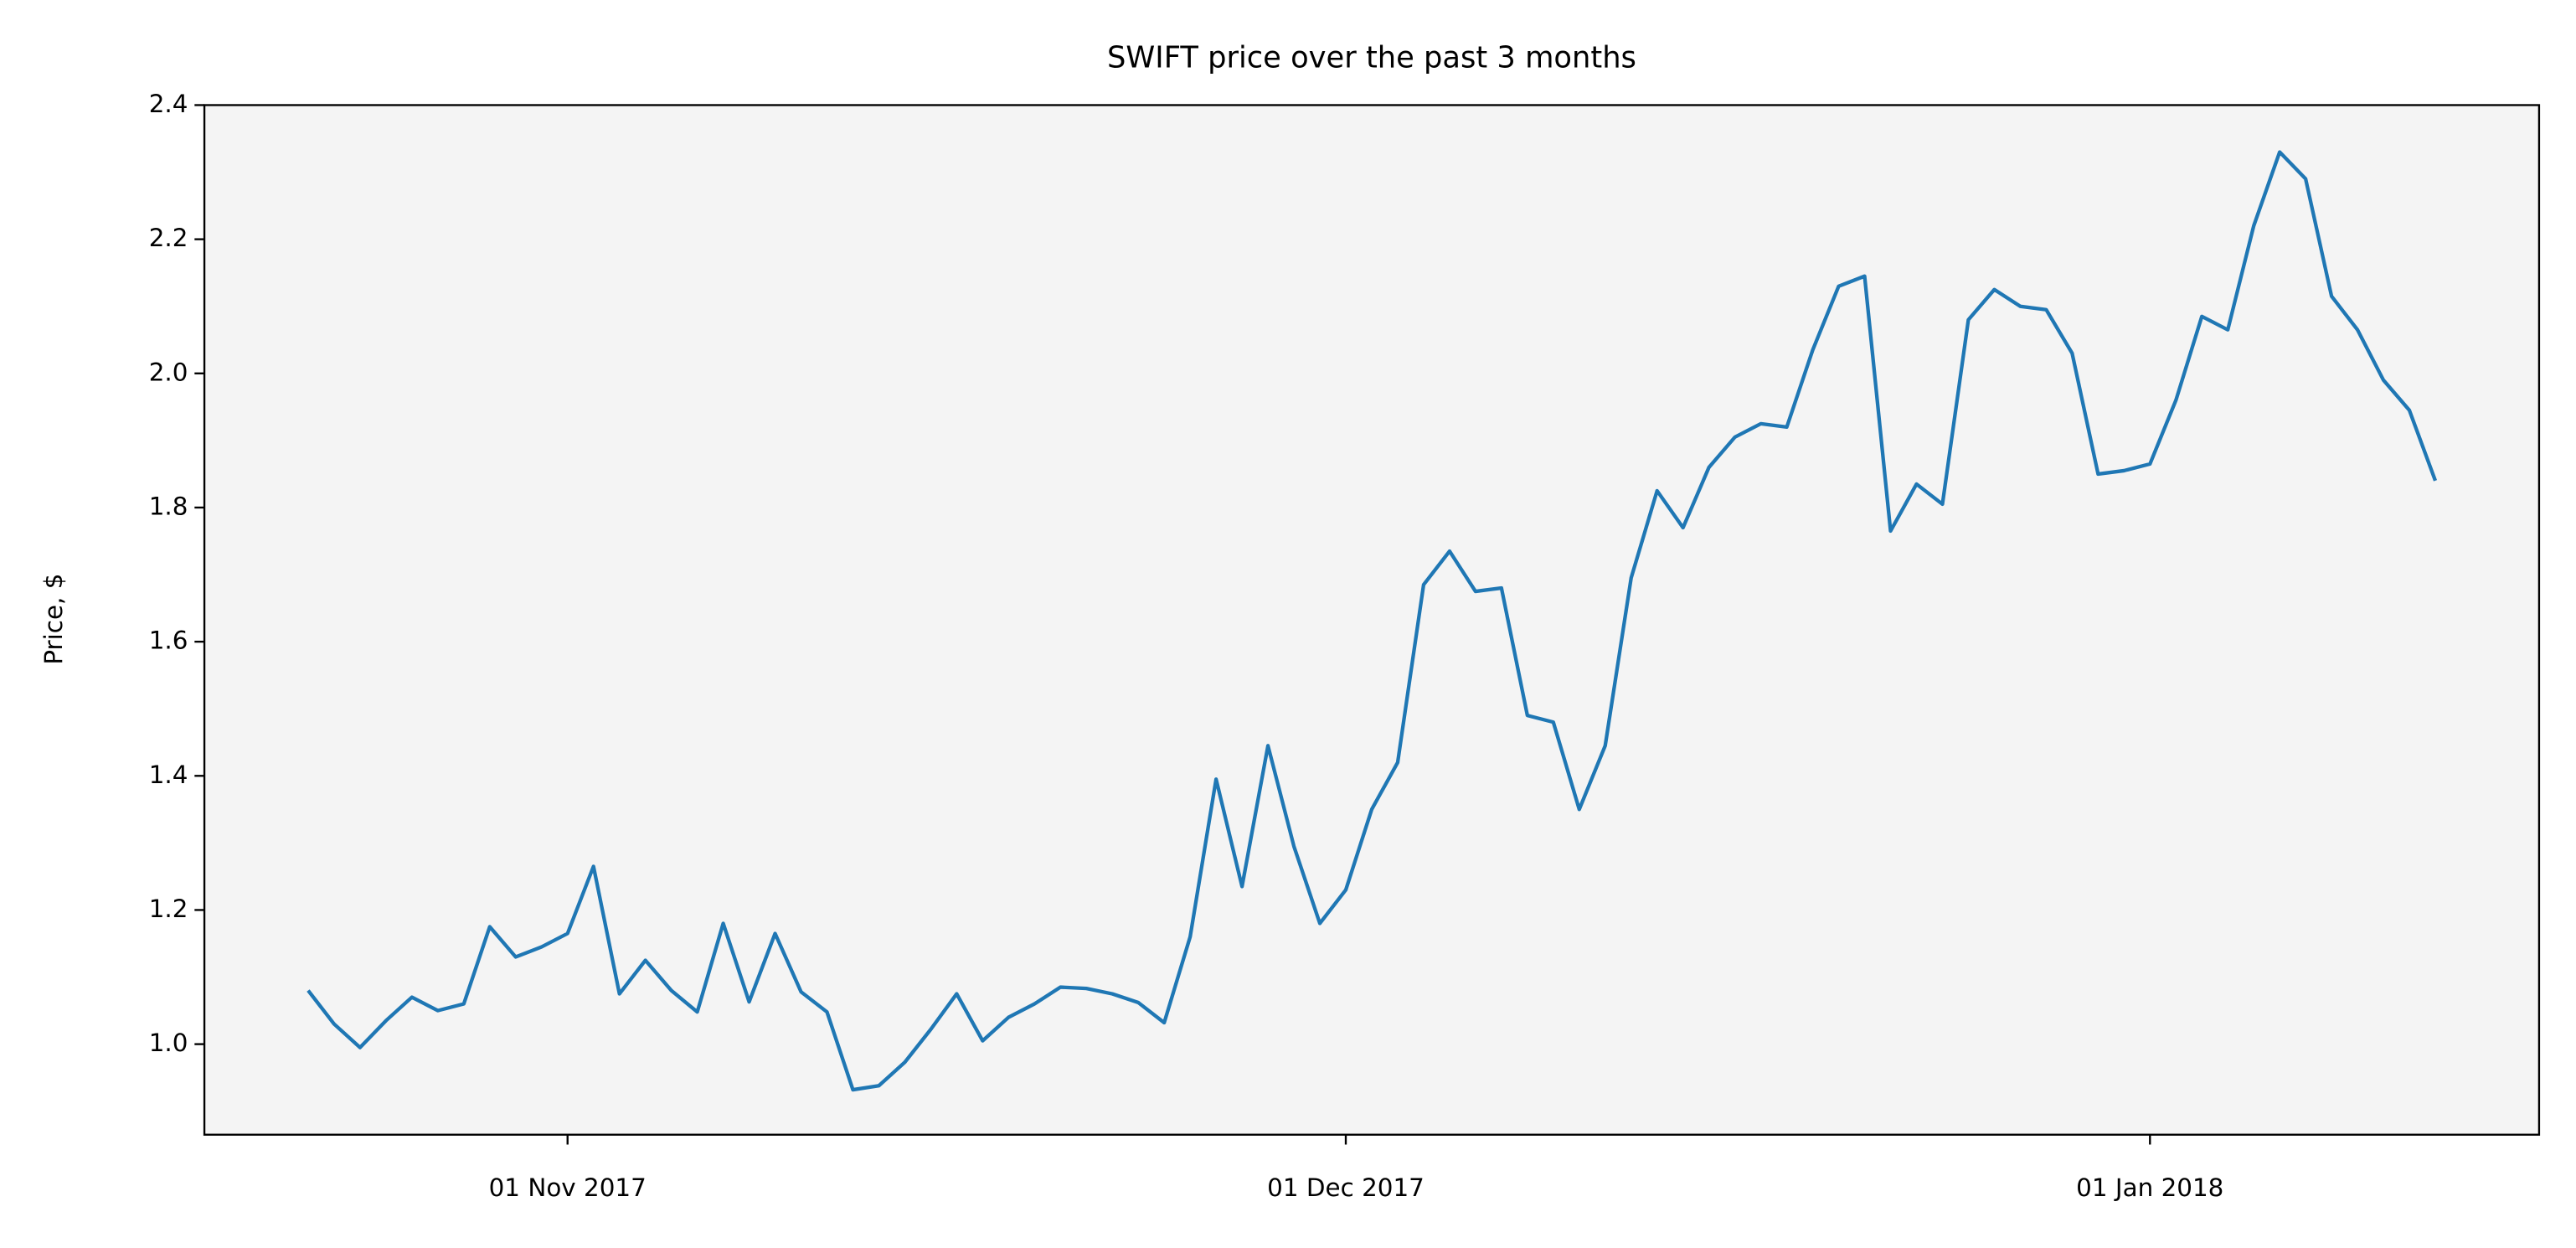  Describe the element at coordinates (168, 641) in the screenshot. I see `y-tick-label: 1.6` at that location.